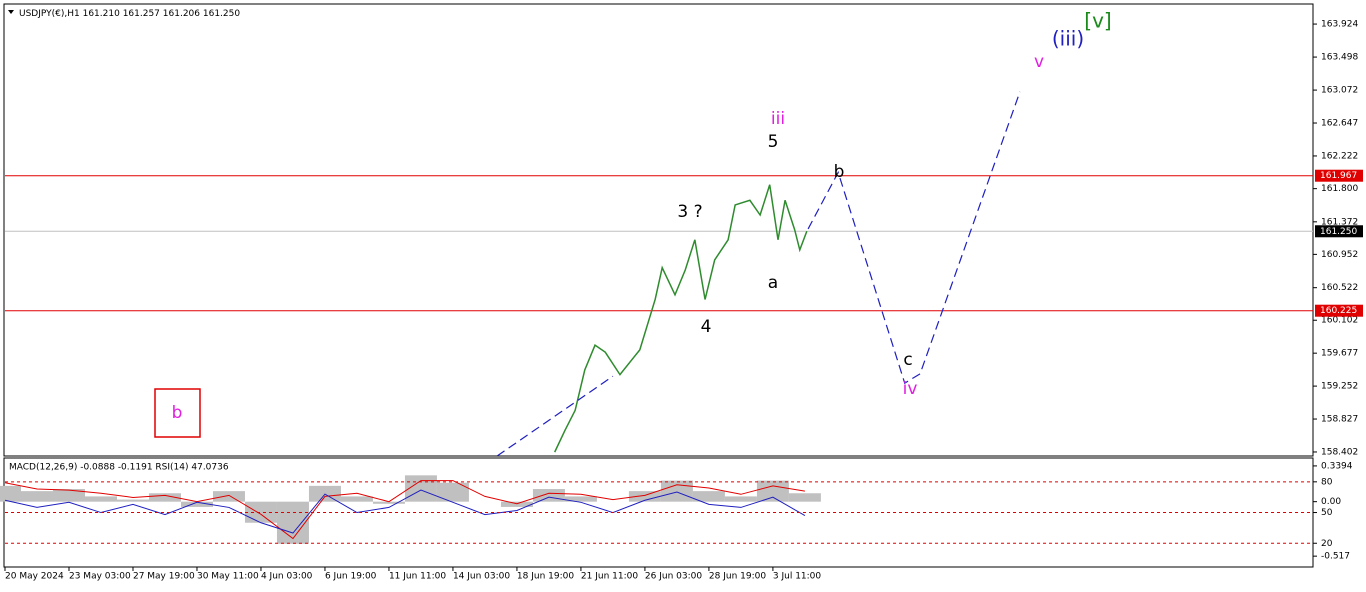 Image resolution: width=1366 pixels, height=592 pixels. I want to click on y2-tick-label: 80, so click(1327, 482).